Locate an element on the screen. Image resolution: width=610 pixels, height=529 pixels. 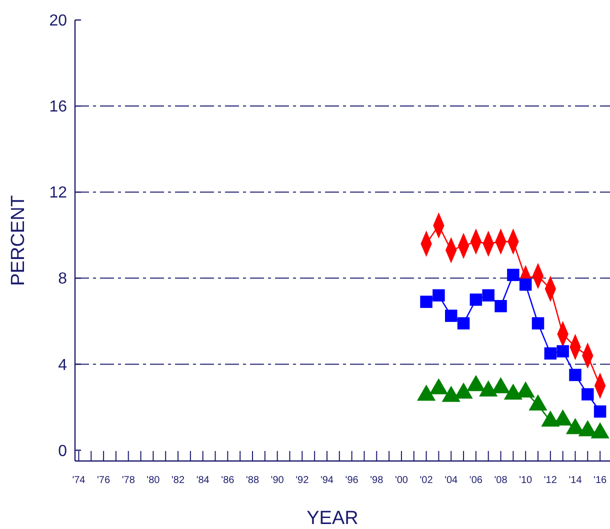
y-tick-label: 20 is located at coordinates (58, 21).